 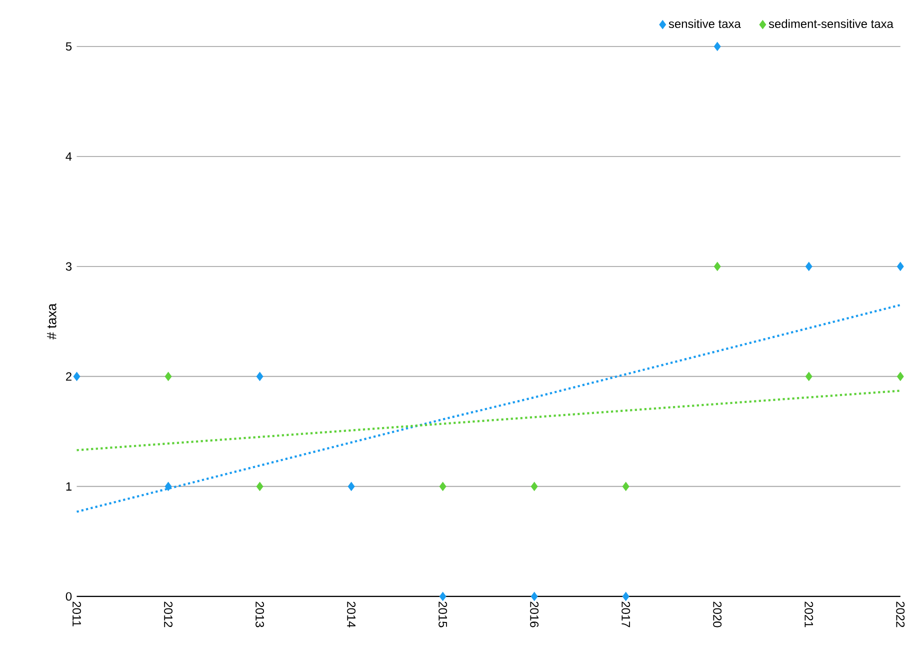 I want to click on legend-label: sensitive taxa, so click(x=704, y=23).